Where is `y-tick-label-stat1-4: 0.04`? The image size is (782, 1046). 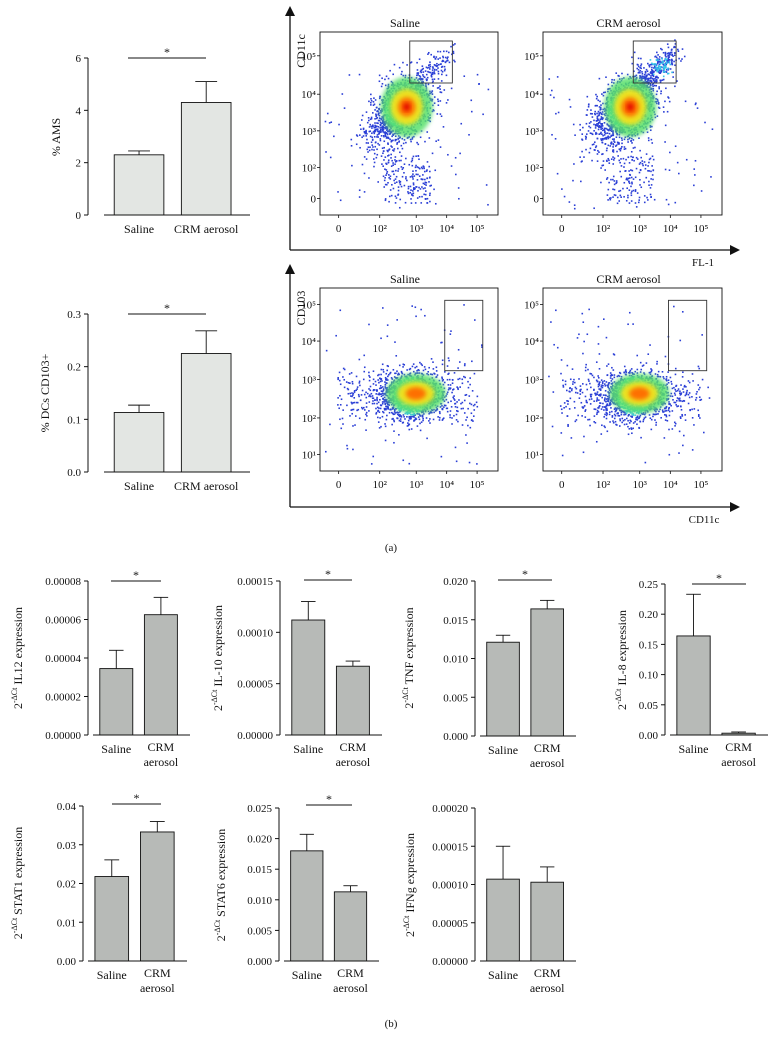
y-tick-label-stat1-4: 0.04 is located at coordinates (67, 807).